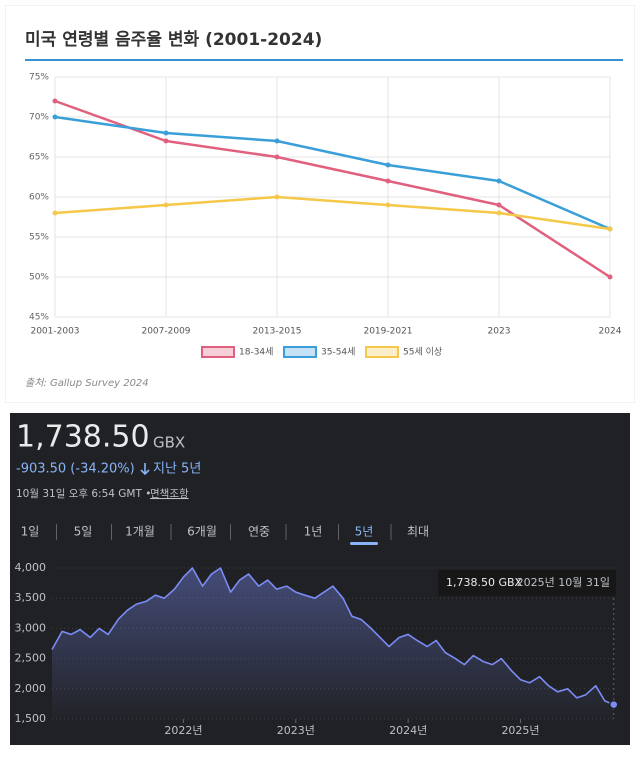 The image size is (640, 759). Describe the element at coordinates (484, 582) in the screenshot. I see `tooltip-value: 1,738.50 GBX` at that location.